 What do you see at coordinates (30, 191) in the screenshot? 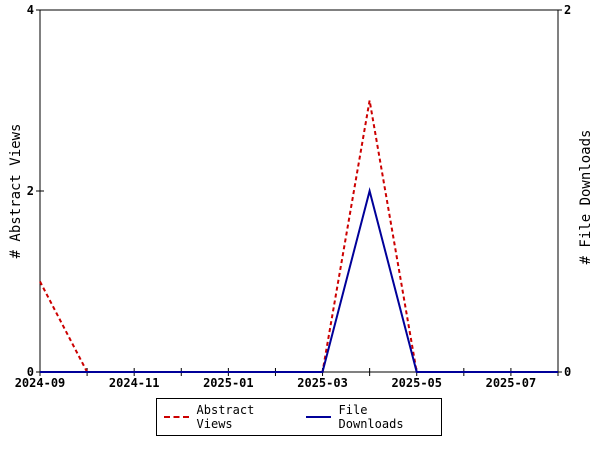
I see `left-y-tick-label: 2` at bounding box center [30, 191].